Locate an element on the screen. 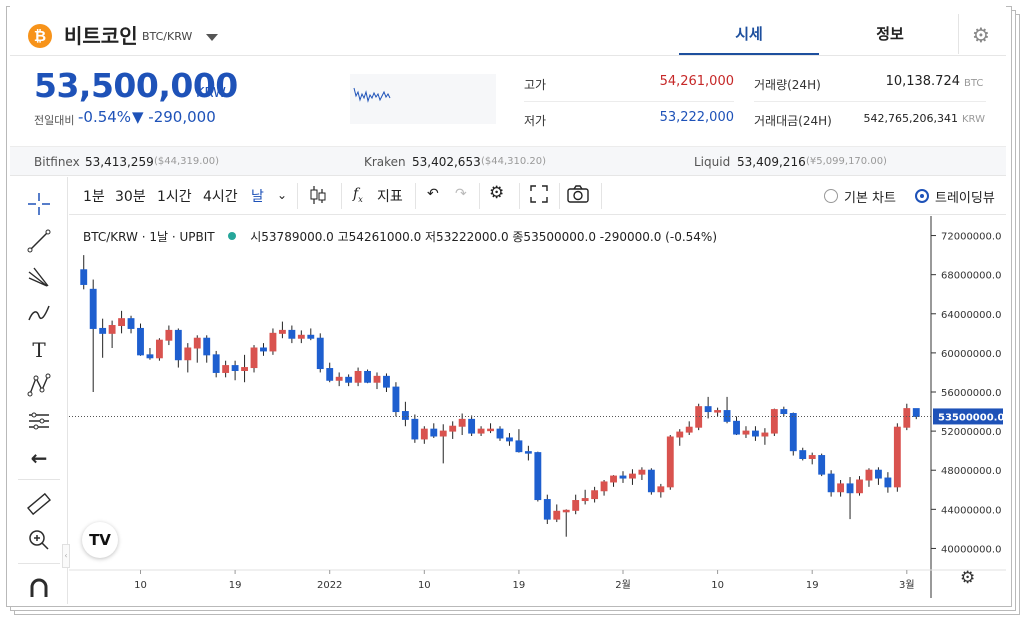 Image resolution: width=1024 pixels, height=619 pixels. price-tick-label: 60000000.0 is located at coordinates (971, 354).